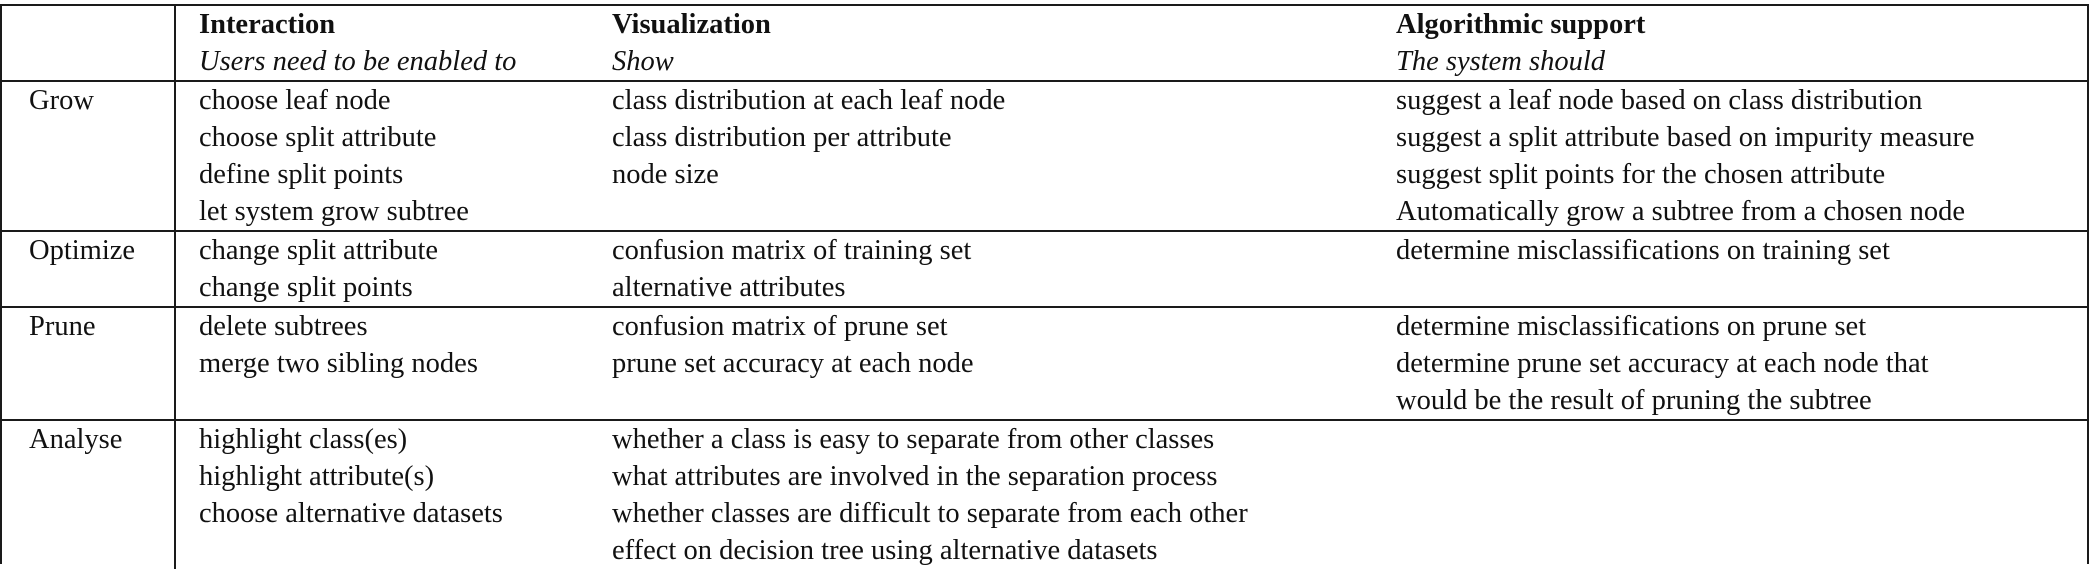  I want to click on cell-line: choose split attribute, so click(318, 137).